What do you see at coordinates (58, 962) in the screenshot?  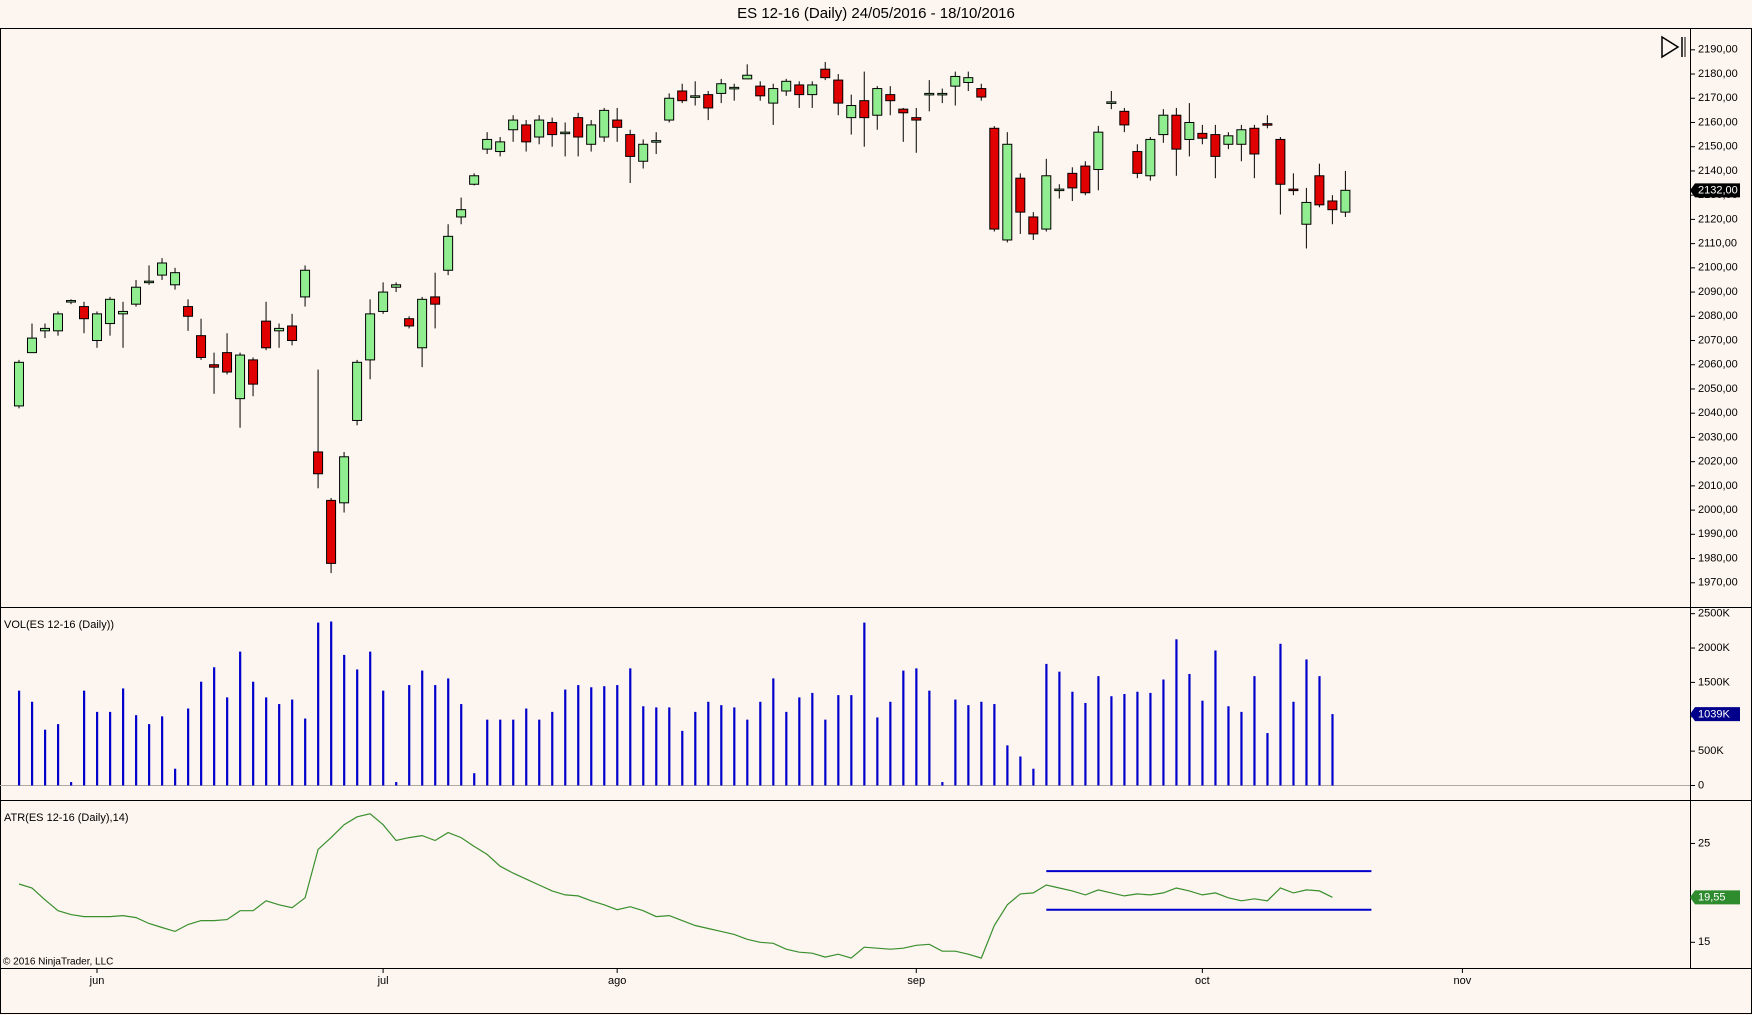 I see `copyright: © 2016 NinjaTrader, LLC` at bounding box center [58, 962].